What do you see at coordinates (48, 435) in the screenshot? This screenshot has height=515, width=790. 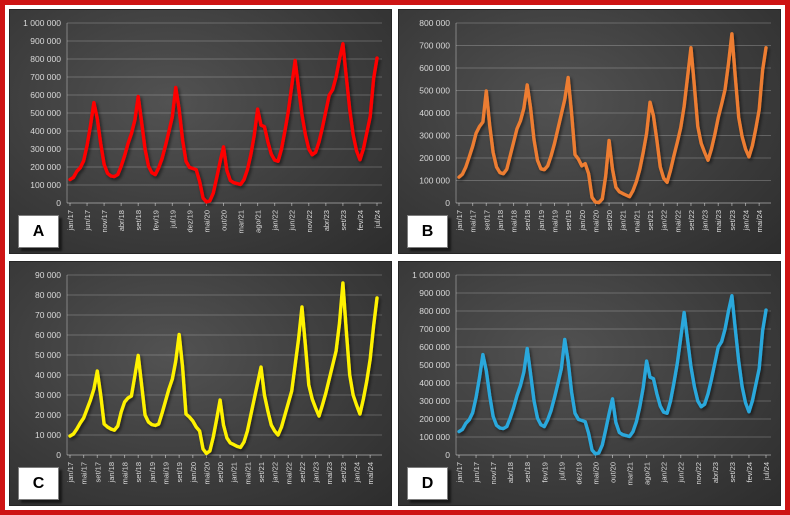 I see `svg-text: 10 000` at bounding box center [48, 435].